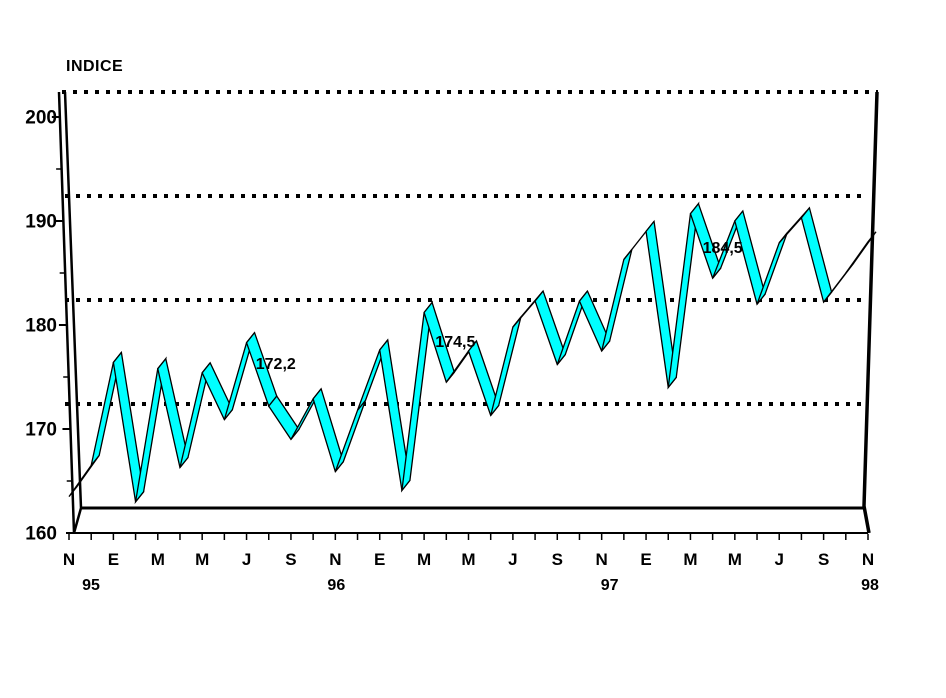  What do you see at coordinates (41, 326) in the screenshot?
I see `y-tick-label-180: 180` at bounding box center [41, 326].